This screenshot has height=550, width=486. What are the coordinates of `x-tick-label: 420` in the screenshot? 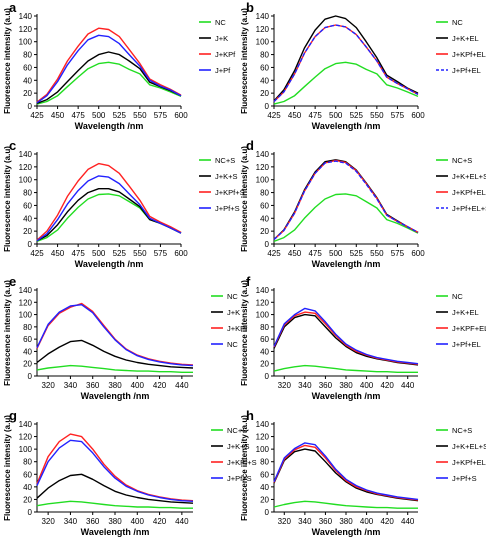 It's located at (387, 385).